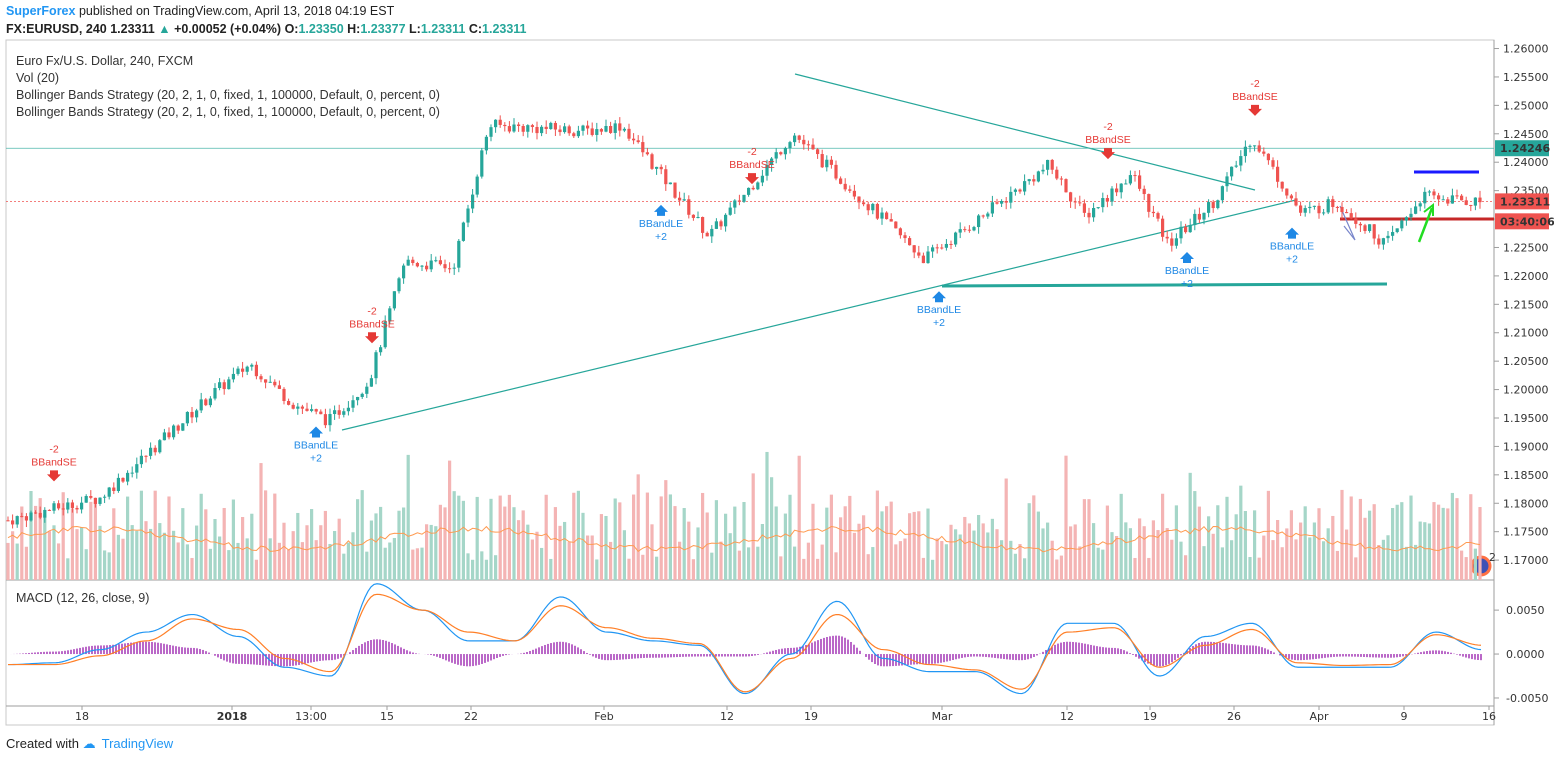 The height and width of the screenshot is (761, 1554). Describe the element at coordinates (38, 78) in the screenshot. I see `legend-vol: Vol (20)` at that location.